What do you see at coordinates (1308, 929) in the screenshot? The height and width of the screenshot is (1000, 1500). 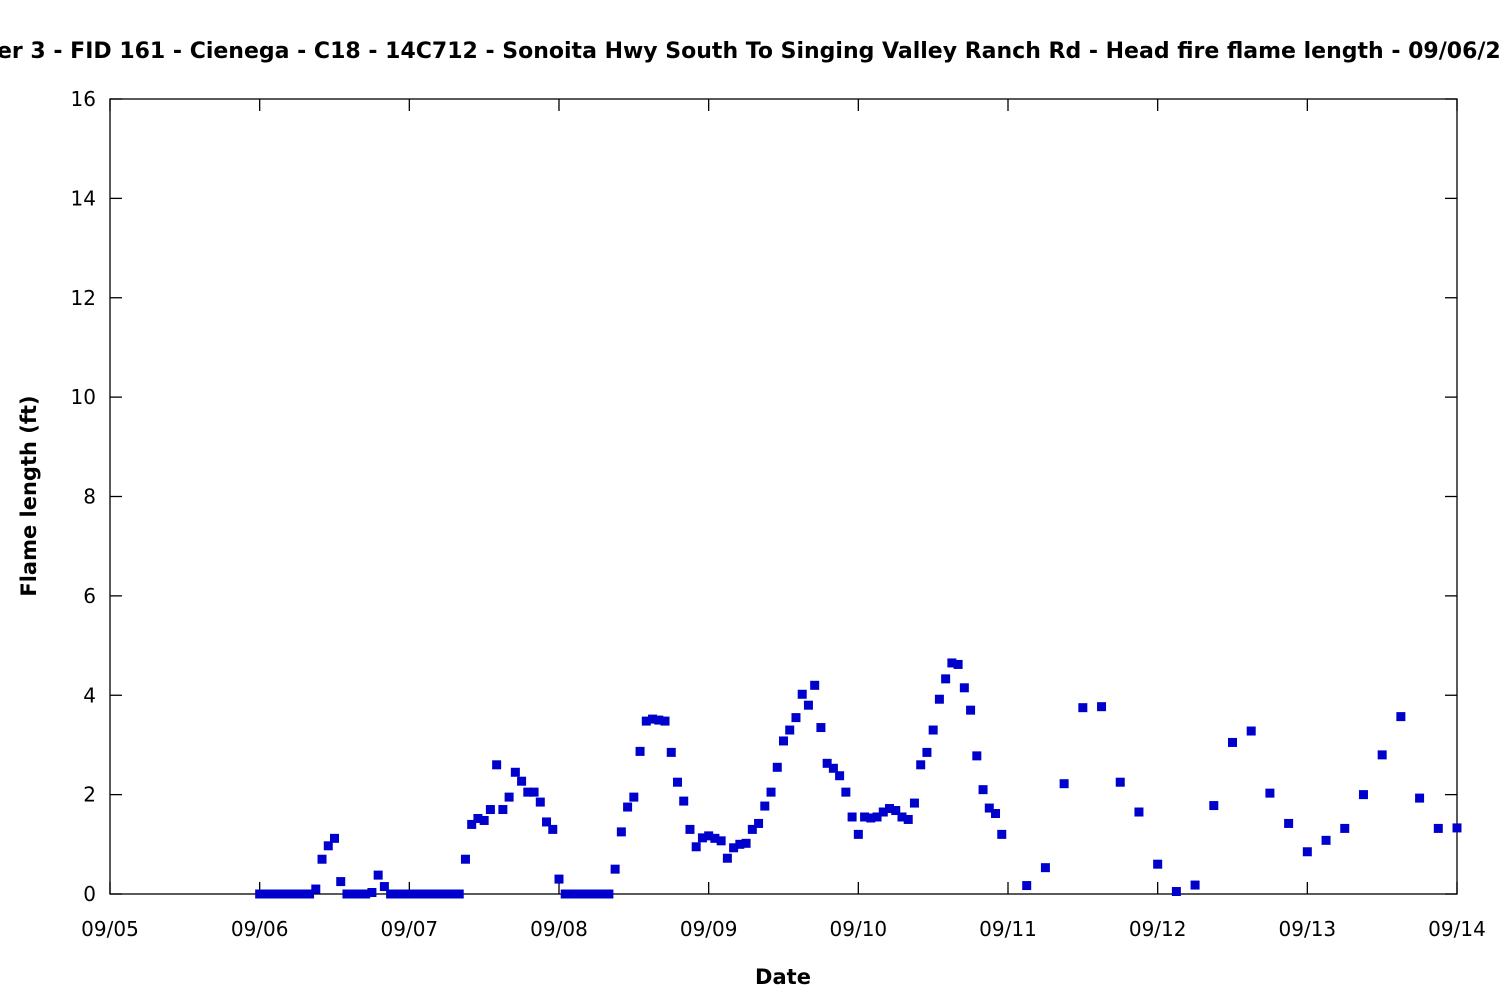 I see `x-tick-label: 09/13` at bounding box center [1308, 929].